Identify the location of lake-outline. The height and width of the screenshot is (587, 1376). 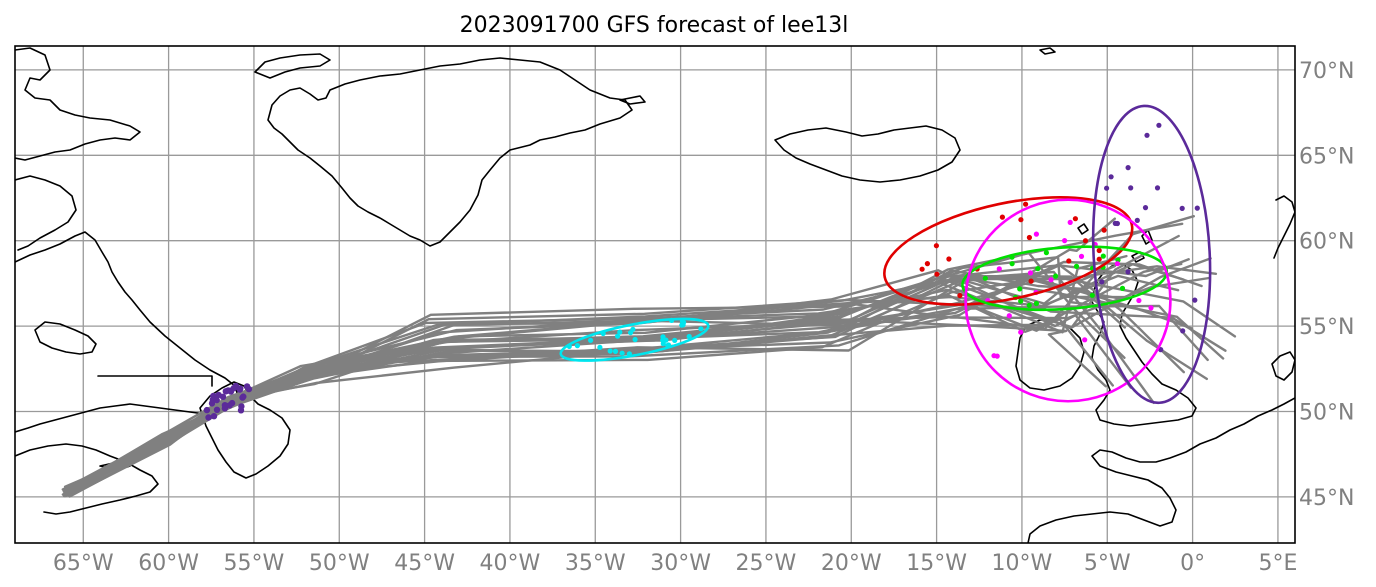
(65, 338).